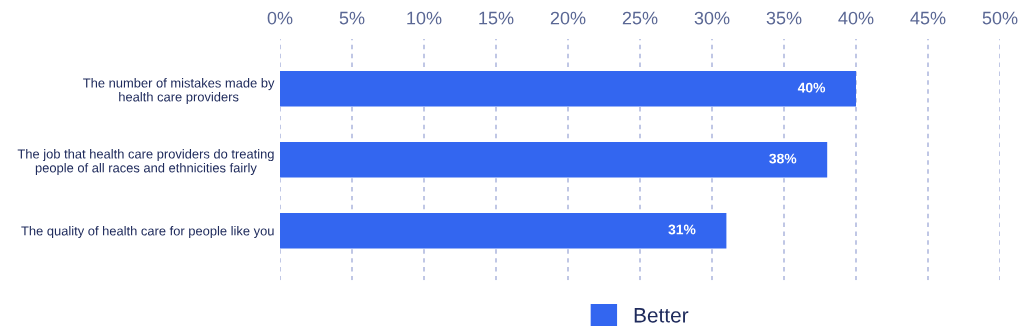 The width and height of the screenshot is (1018, 326). Describe the element at coordinates (424, 18) in the screenshot. I see `x-tick-label: 10%` at that location.